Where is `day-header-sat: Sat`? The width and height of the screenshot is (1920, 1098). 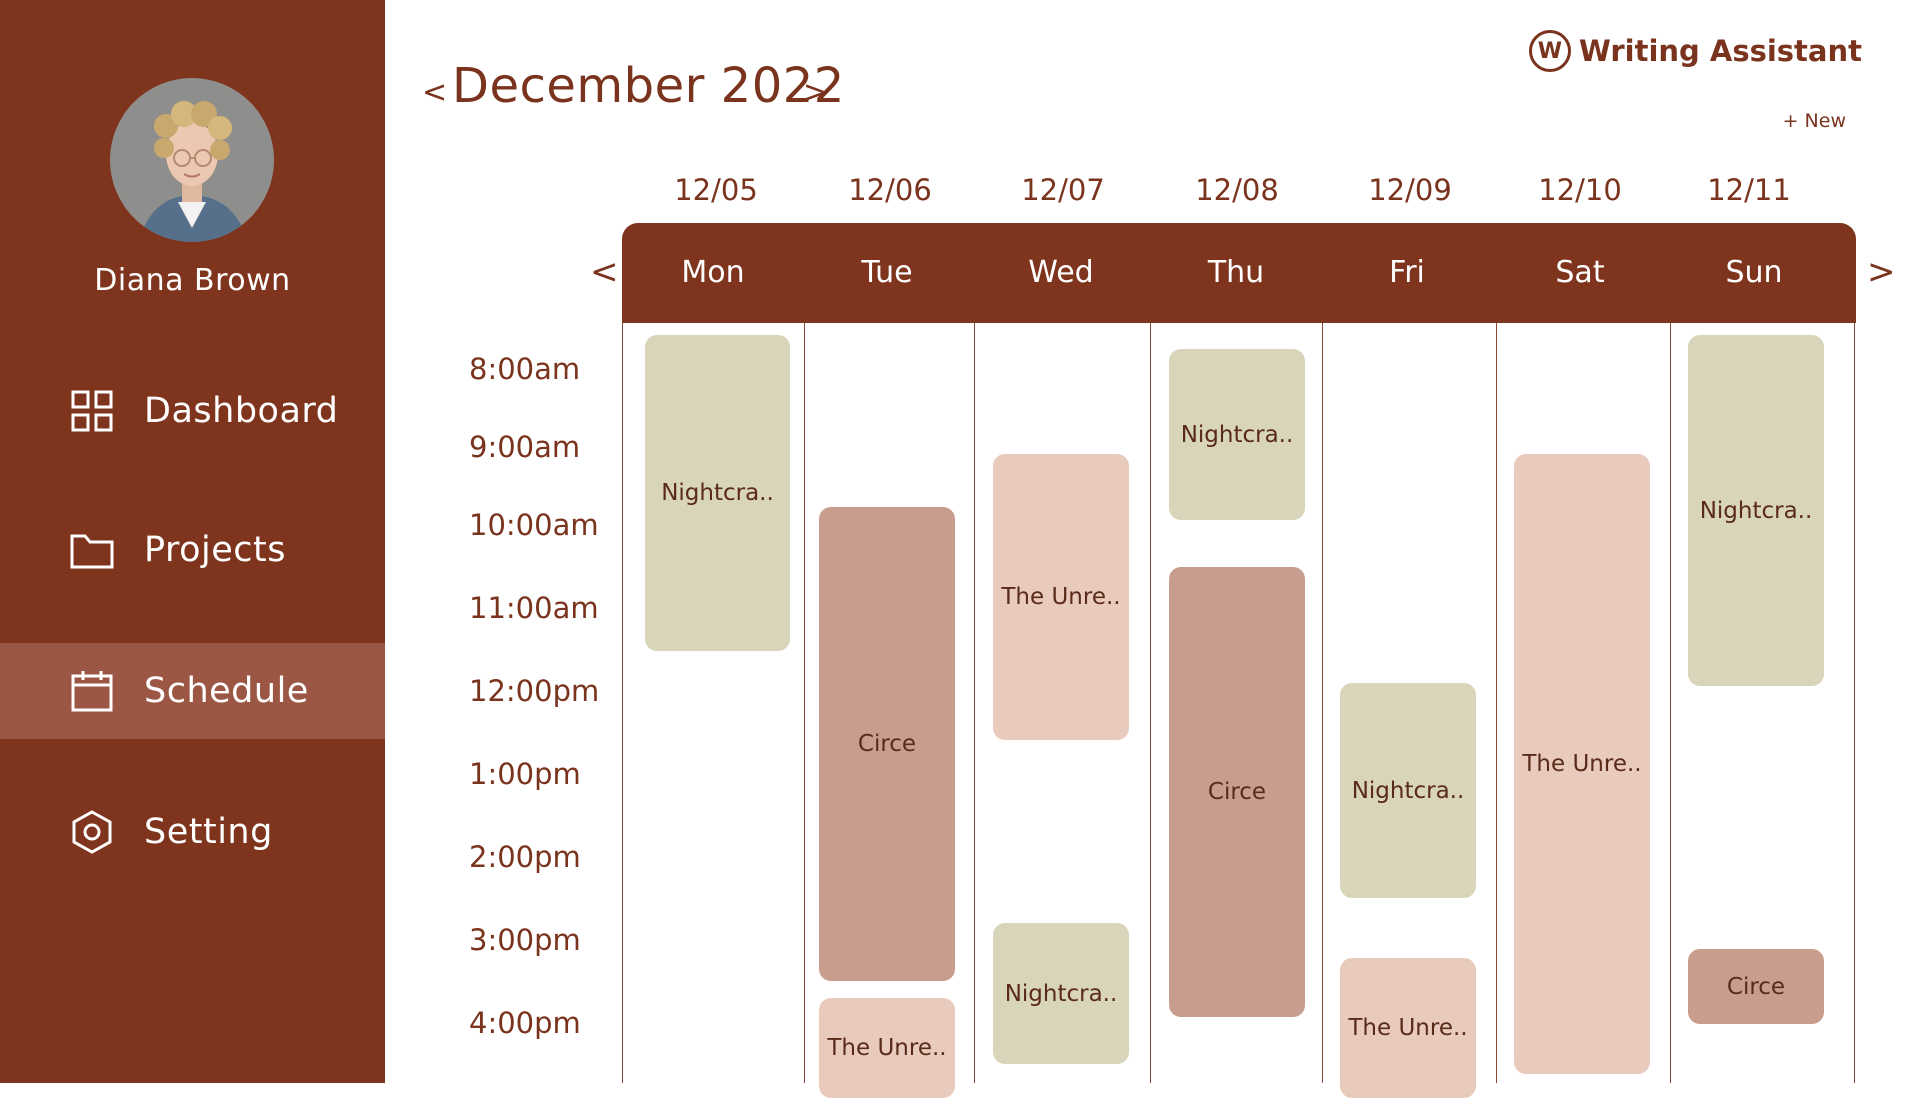 day-header-sat: Sat is located at coordinates (1580, 272).